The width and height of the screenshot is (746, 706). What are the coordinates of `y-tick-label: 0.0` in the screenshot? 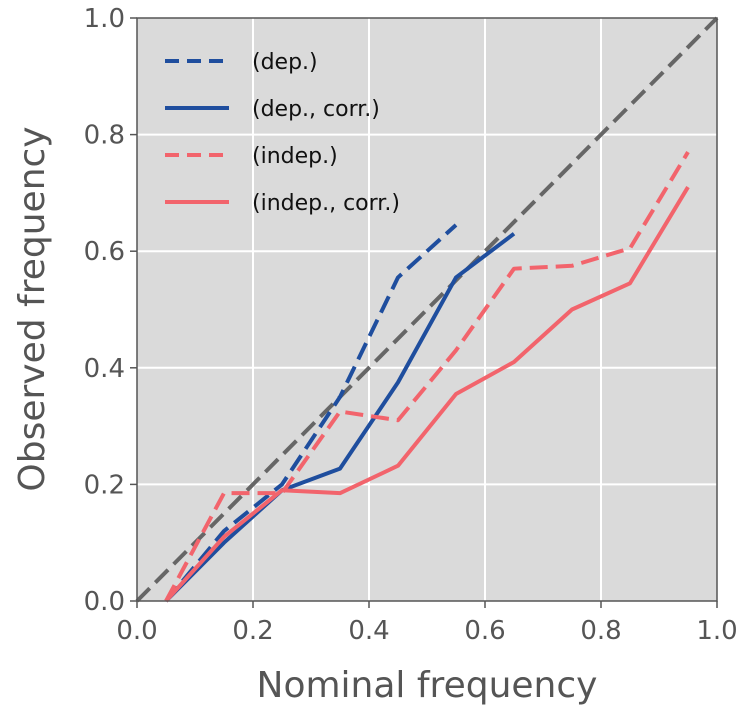 It's located at (104, 602).